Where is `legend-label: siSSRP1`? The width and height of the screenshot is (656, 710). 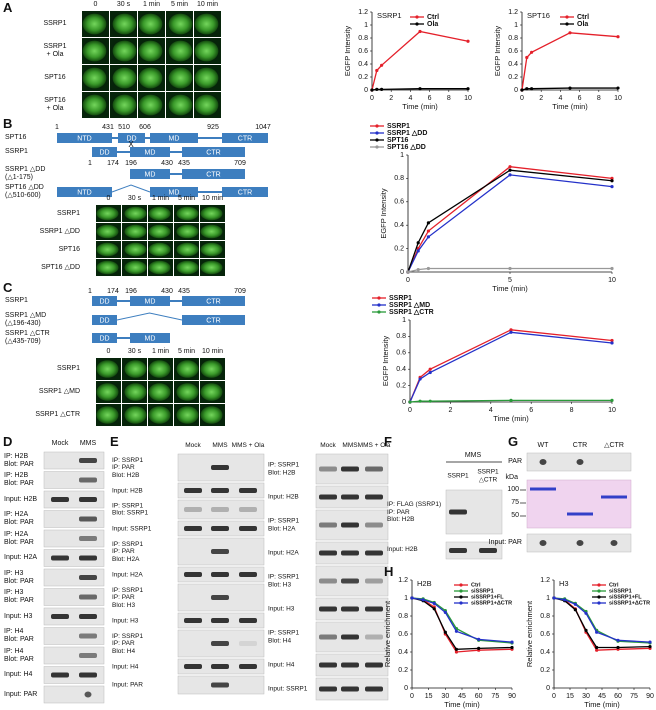
legend-label: siSSRP1 is located at coordinates (482, 591).